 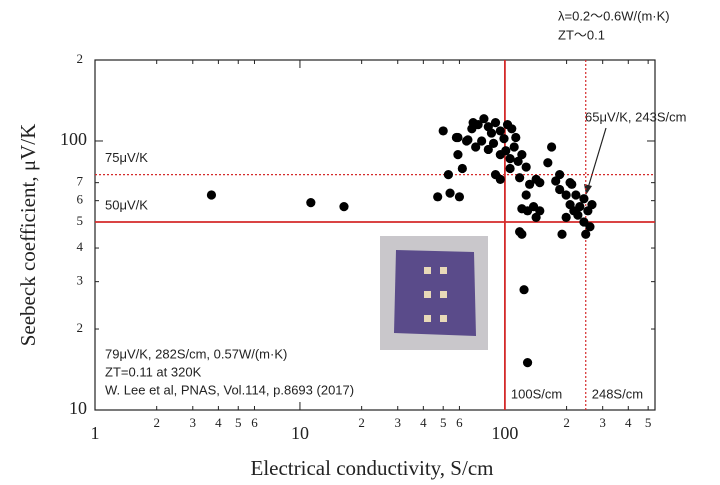 I want to click on note: ZT=0.11 at 320K, so click(x=153, y=371).